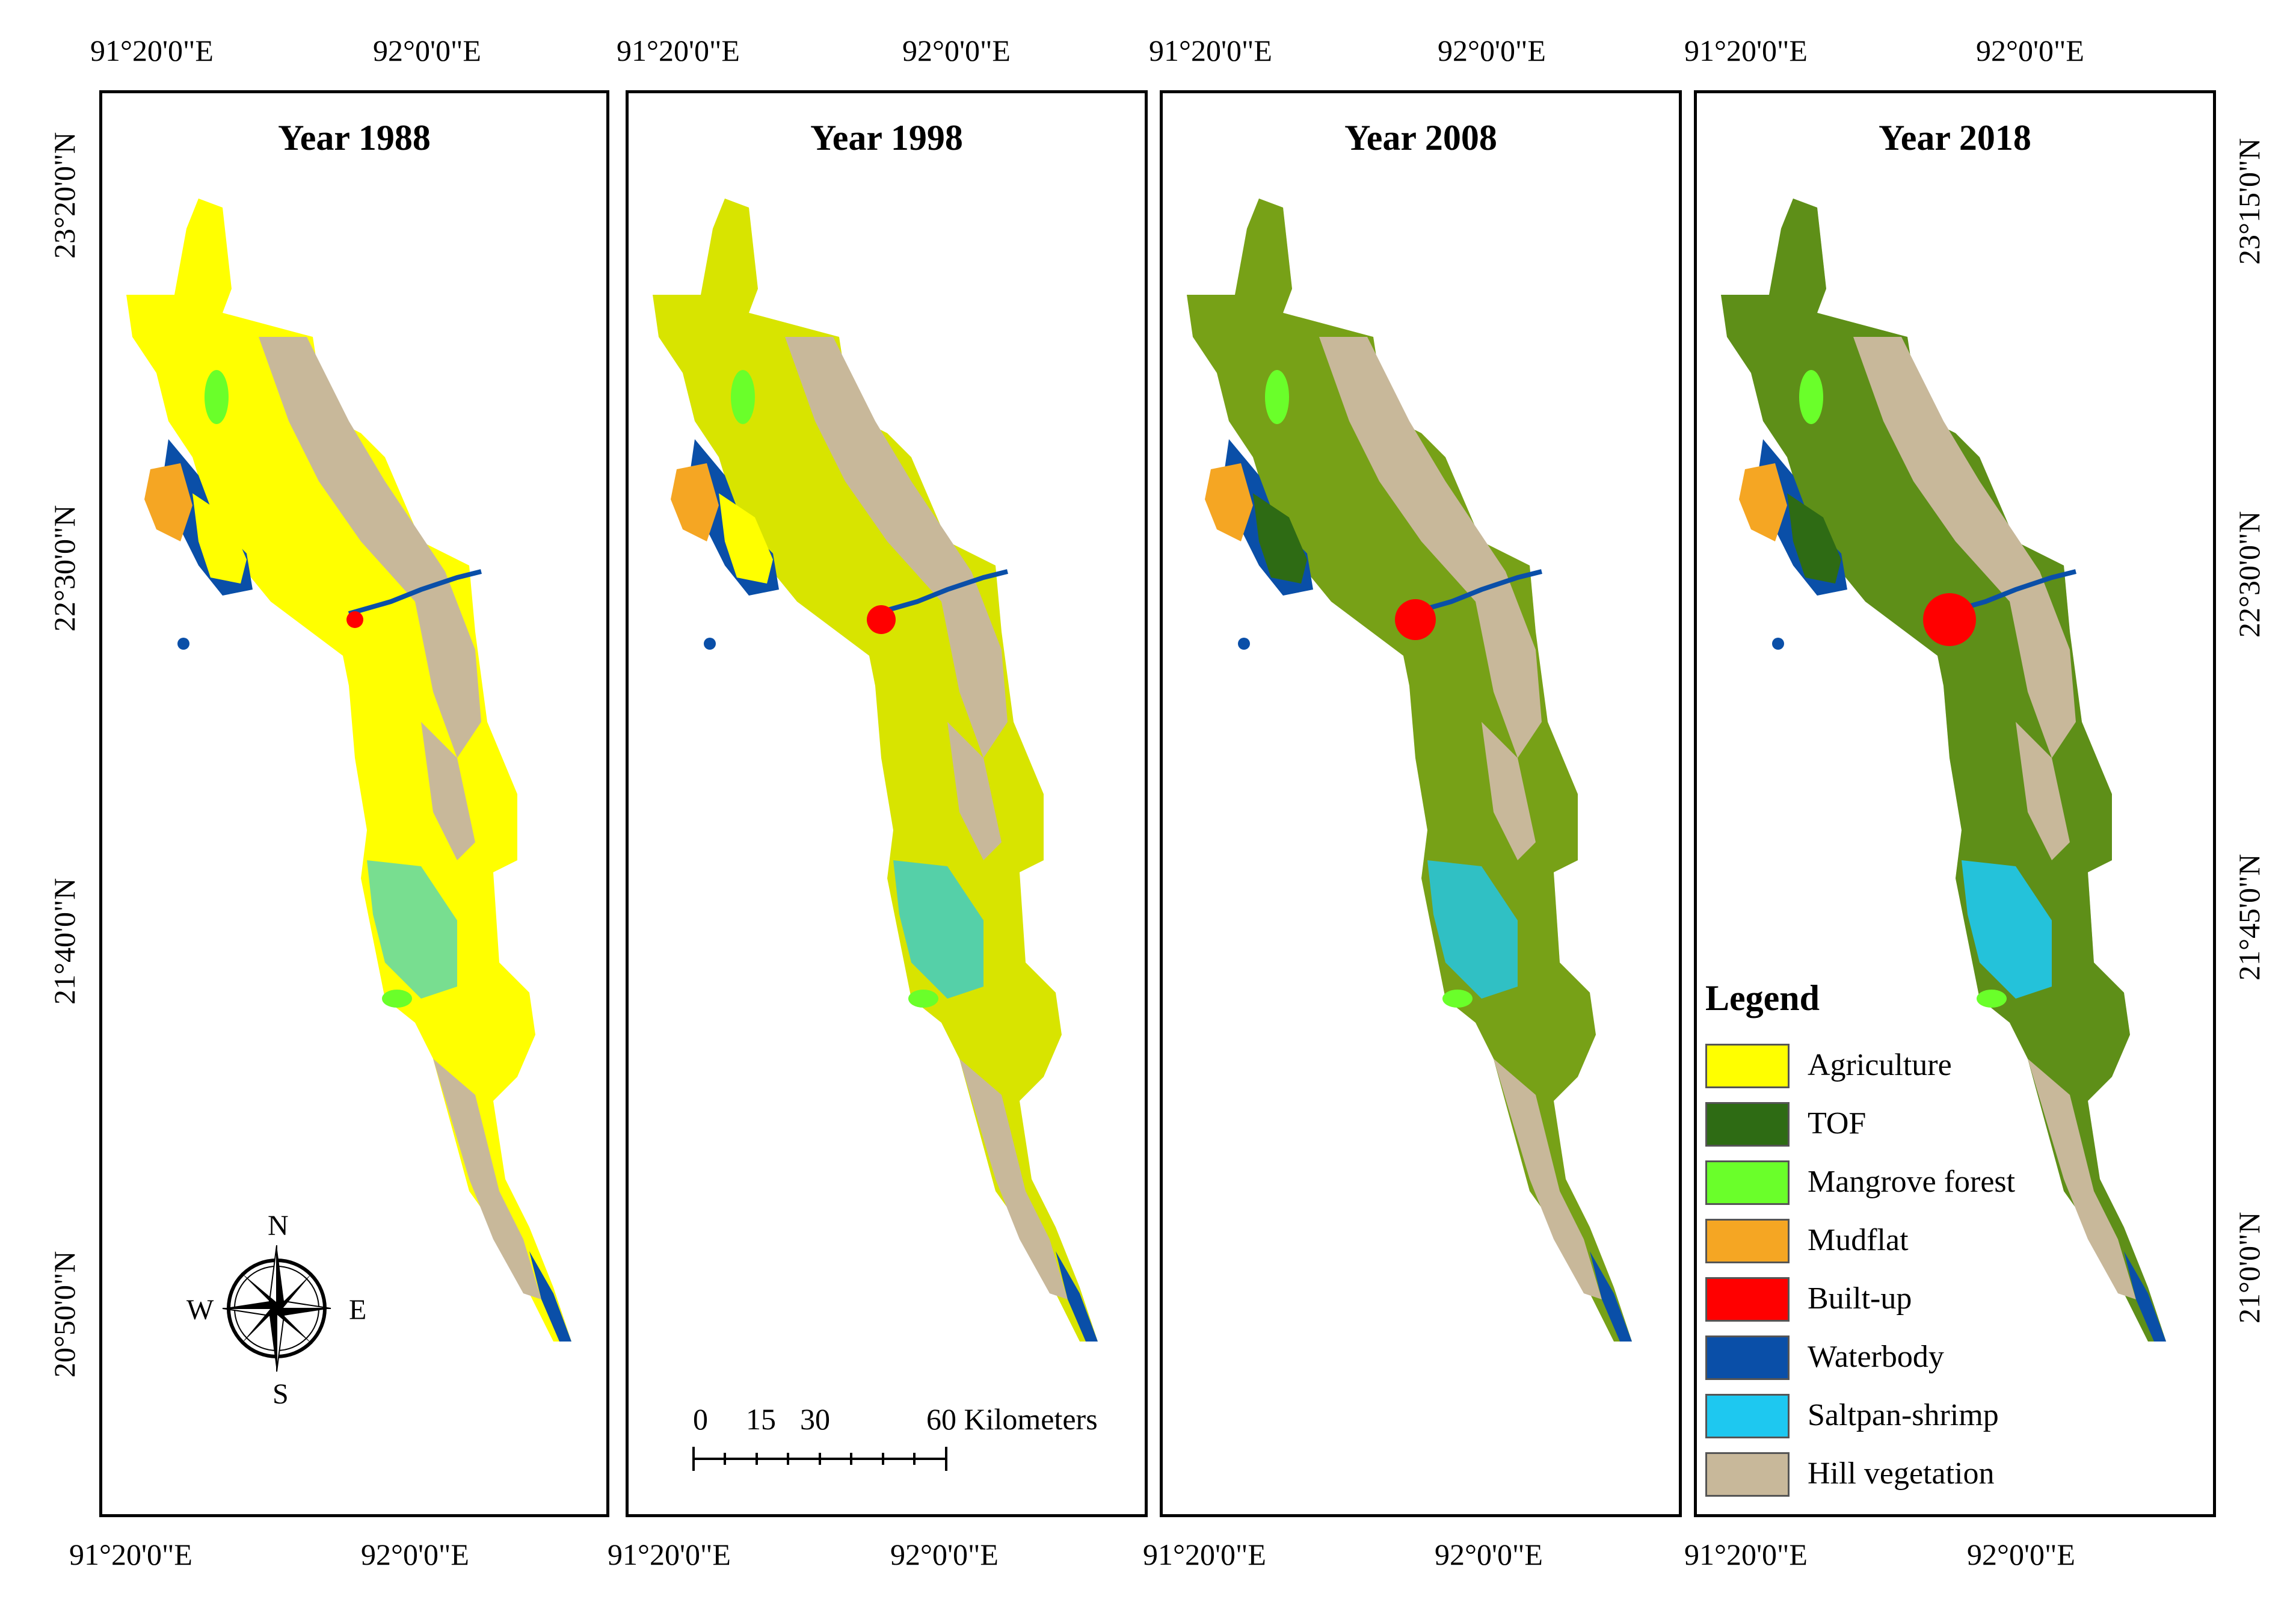  Describe the element at coordinates (2249, 201) in the screenshot. I see `right-coord-label: 23°15'0"N` at that location.